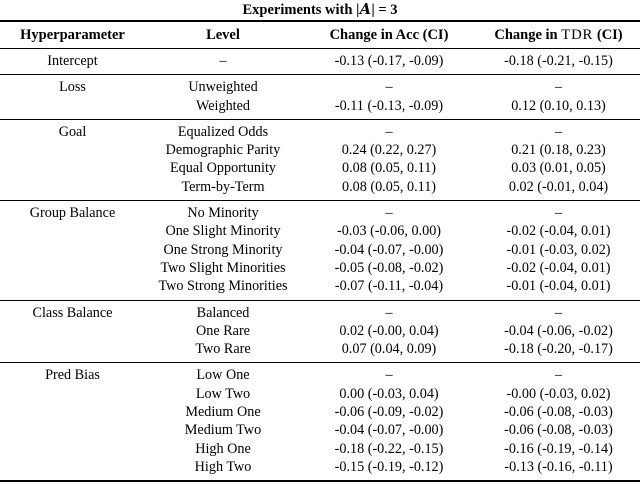  What do you see at coordinates (223, 430) in the screenshot?
I see `level-cell: Medium Two` at bounding box center [223, 430].